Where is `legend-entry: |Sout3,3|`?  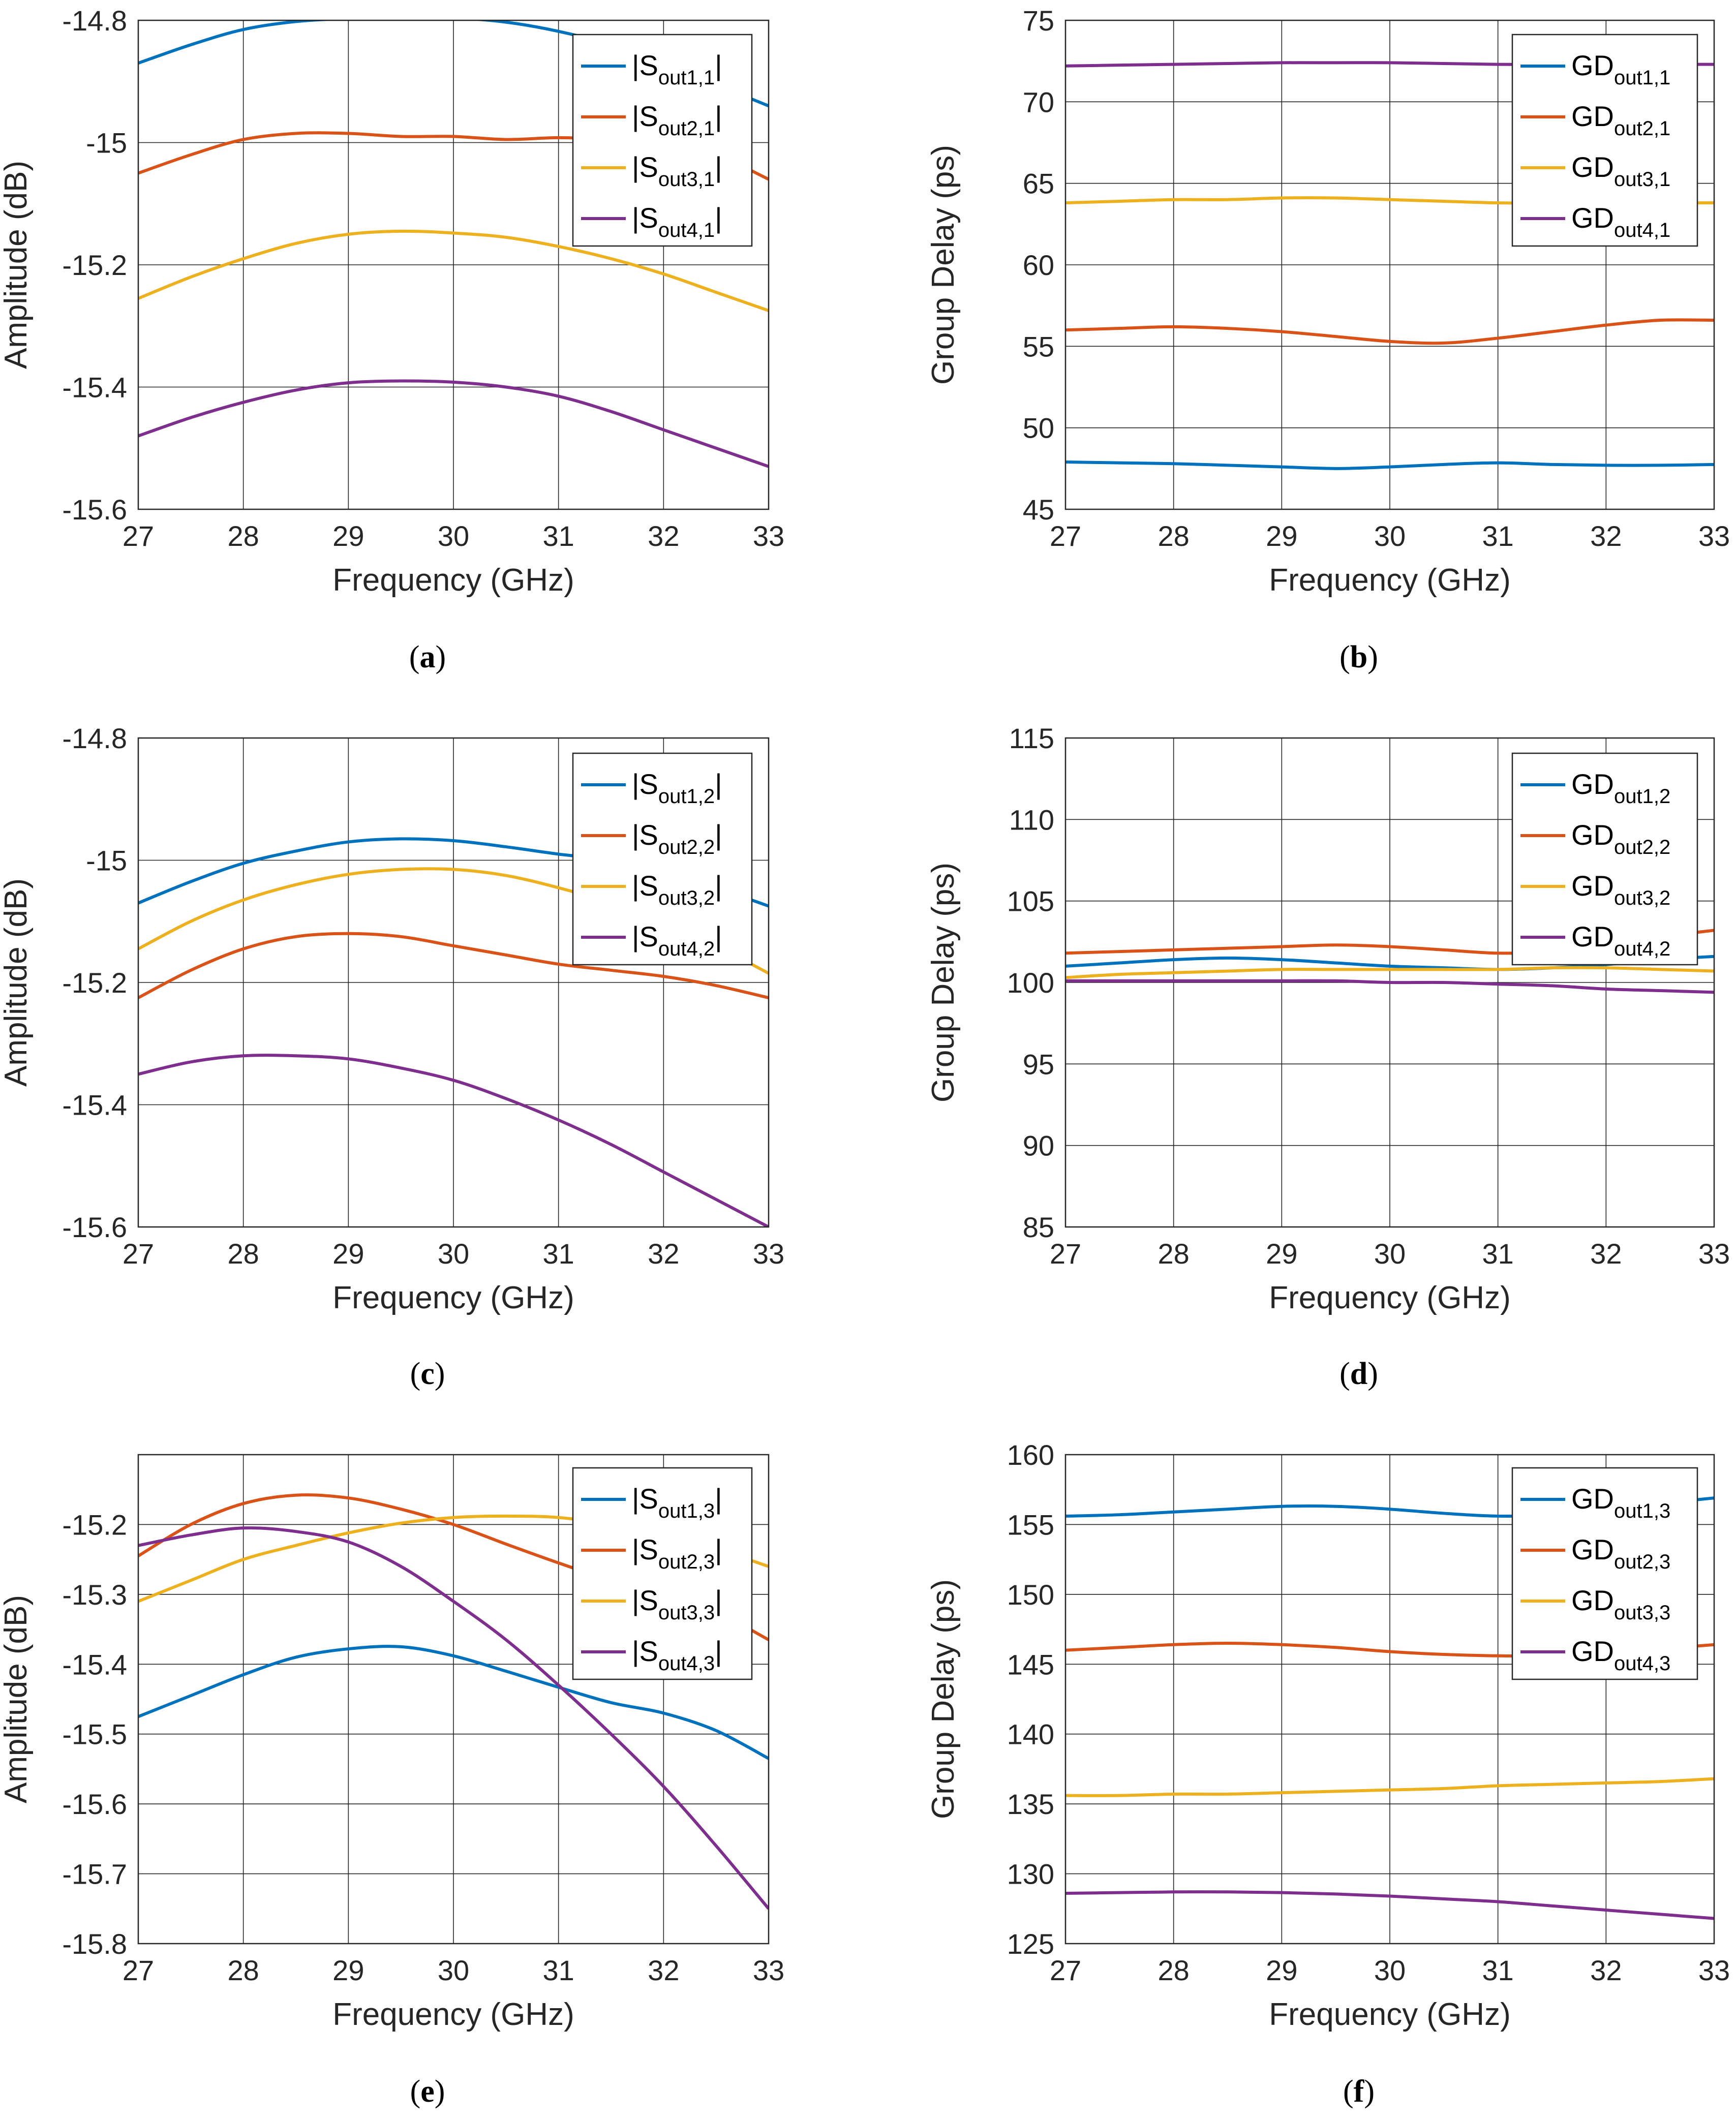
legend-entry: |Sout3,3| is located at coordinates (677, 1604).